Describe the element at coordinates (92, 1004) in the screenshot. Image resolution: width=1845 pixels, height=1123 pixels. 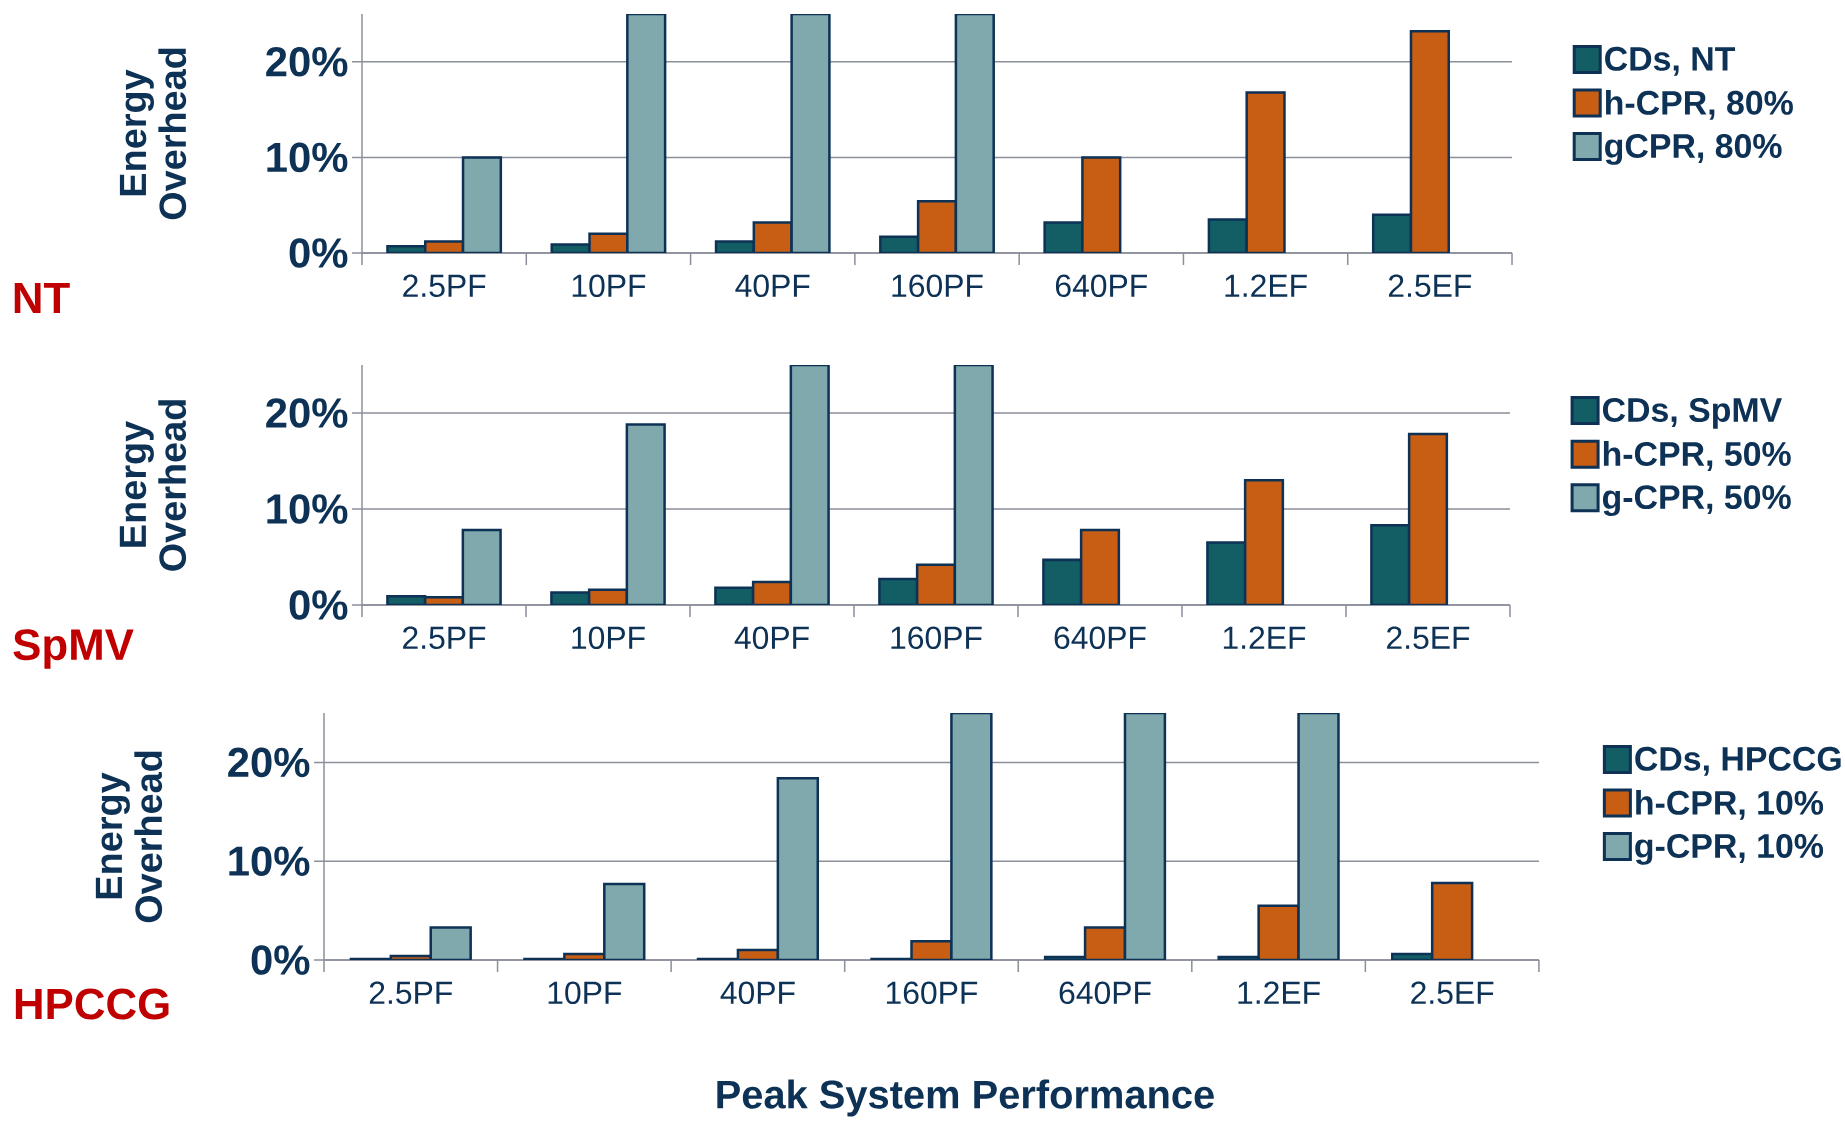
I see `text: HPCCG` at that location.